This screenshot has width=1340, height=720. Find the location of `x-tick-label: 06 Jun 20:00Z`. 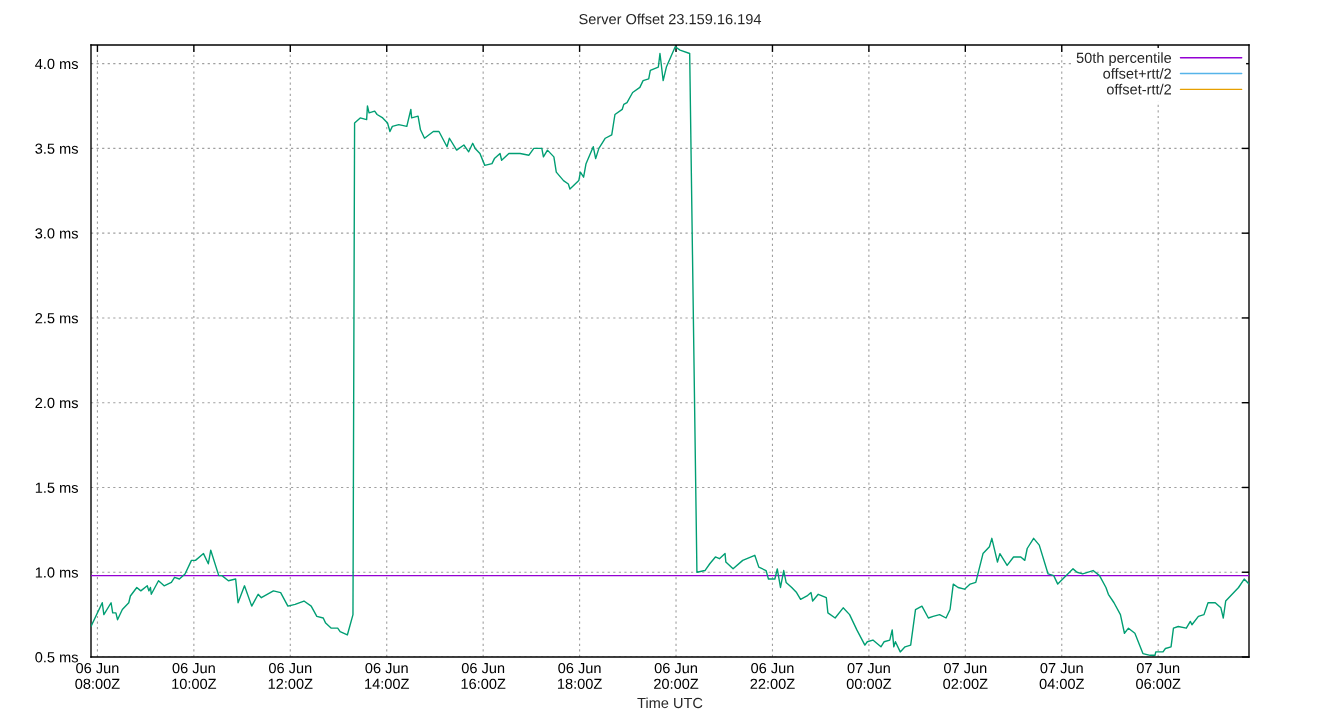

x-tick-label: 06 Jun 20:00Z is located at coordinates (676, 675).